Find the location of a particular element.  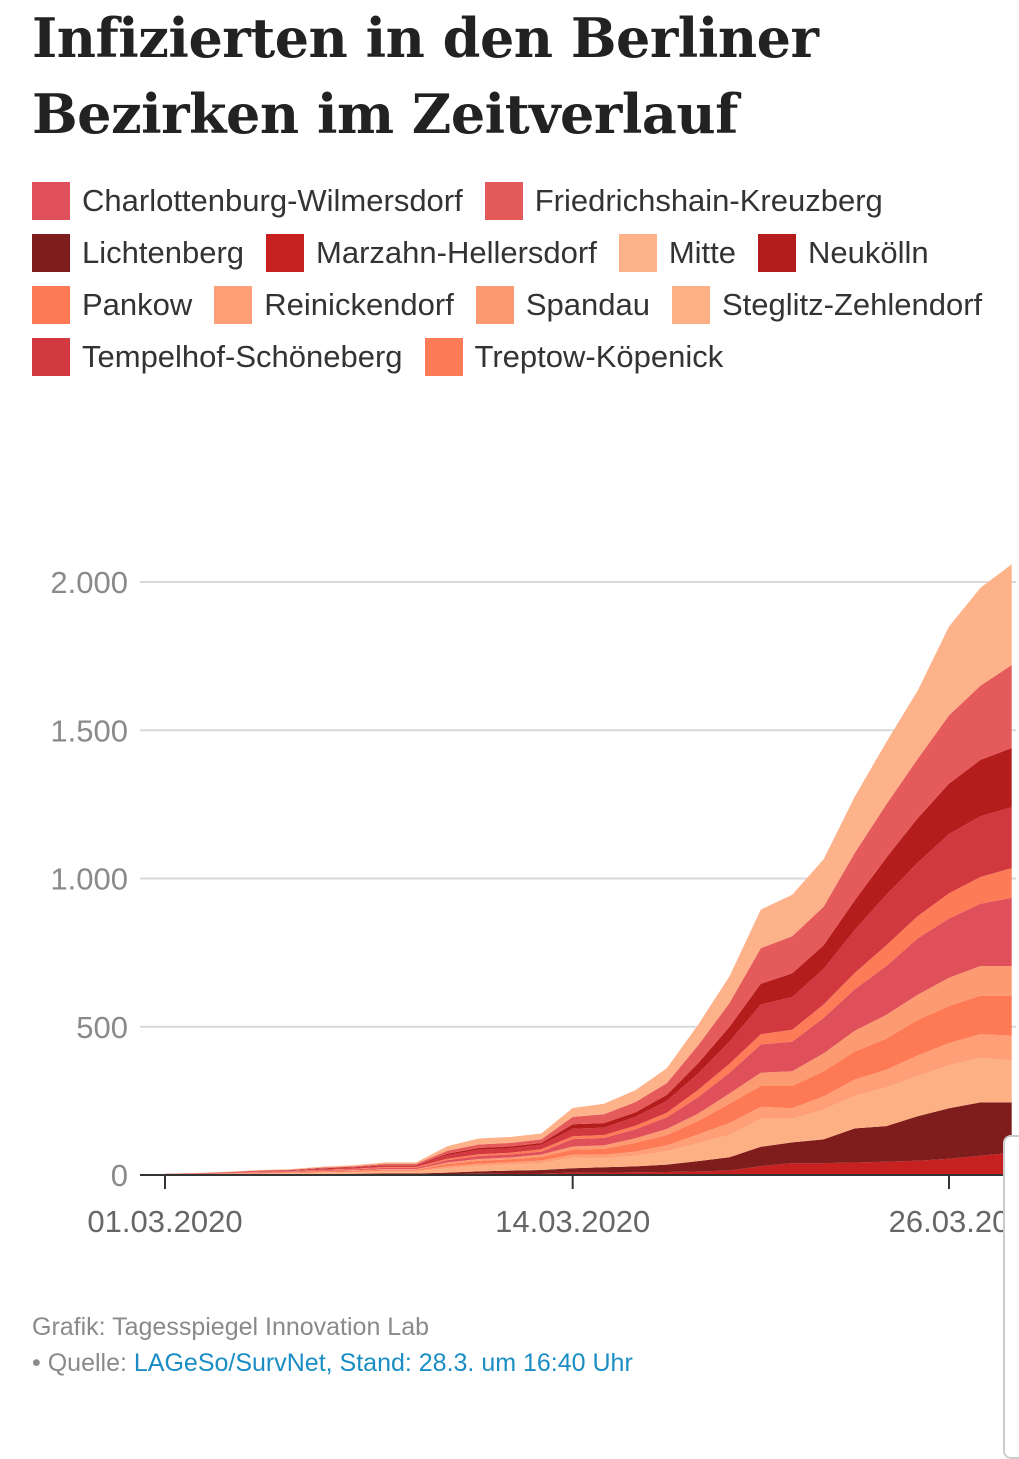

legend-item: Treptow-Köpenick is located at coordinates (574, 357).